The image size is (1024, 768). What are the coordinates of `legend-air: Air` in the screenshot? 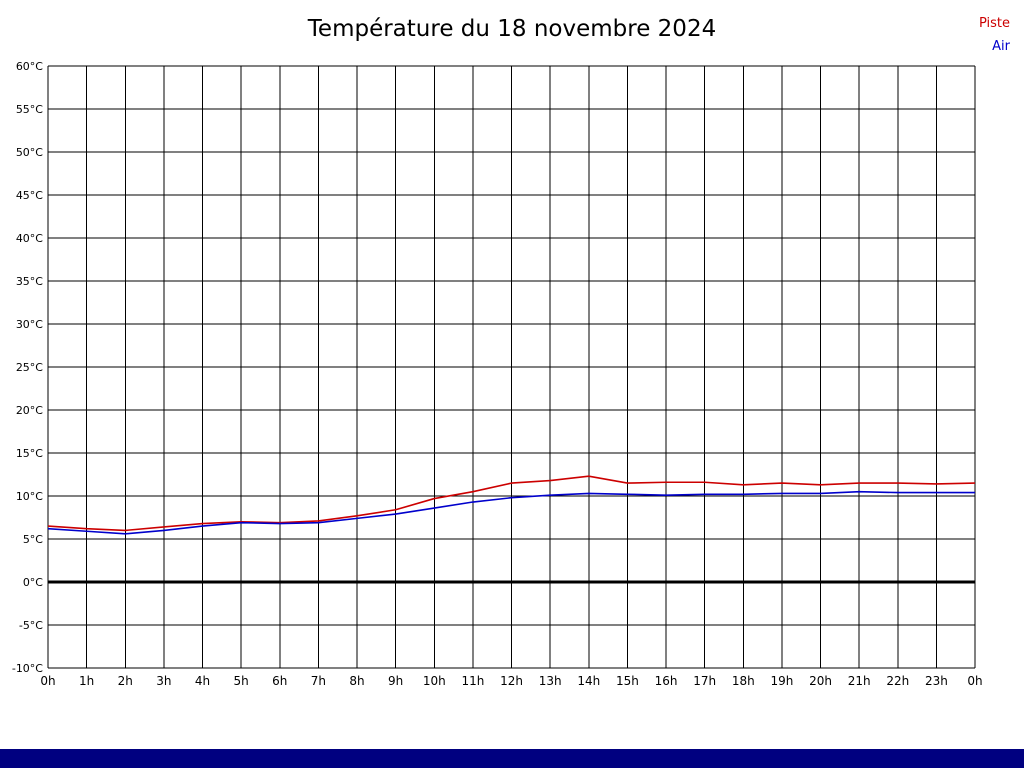 It's located at (1001, 46).